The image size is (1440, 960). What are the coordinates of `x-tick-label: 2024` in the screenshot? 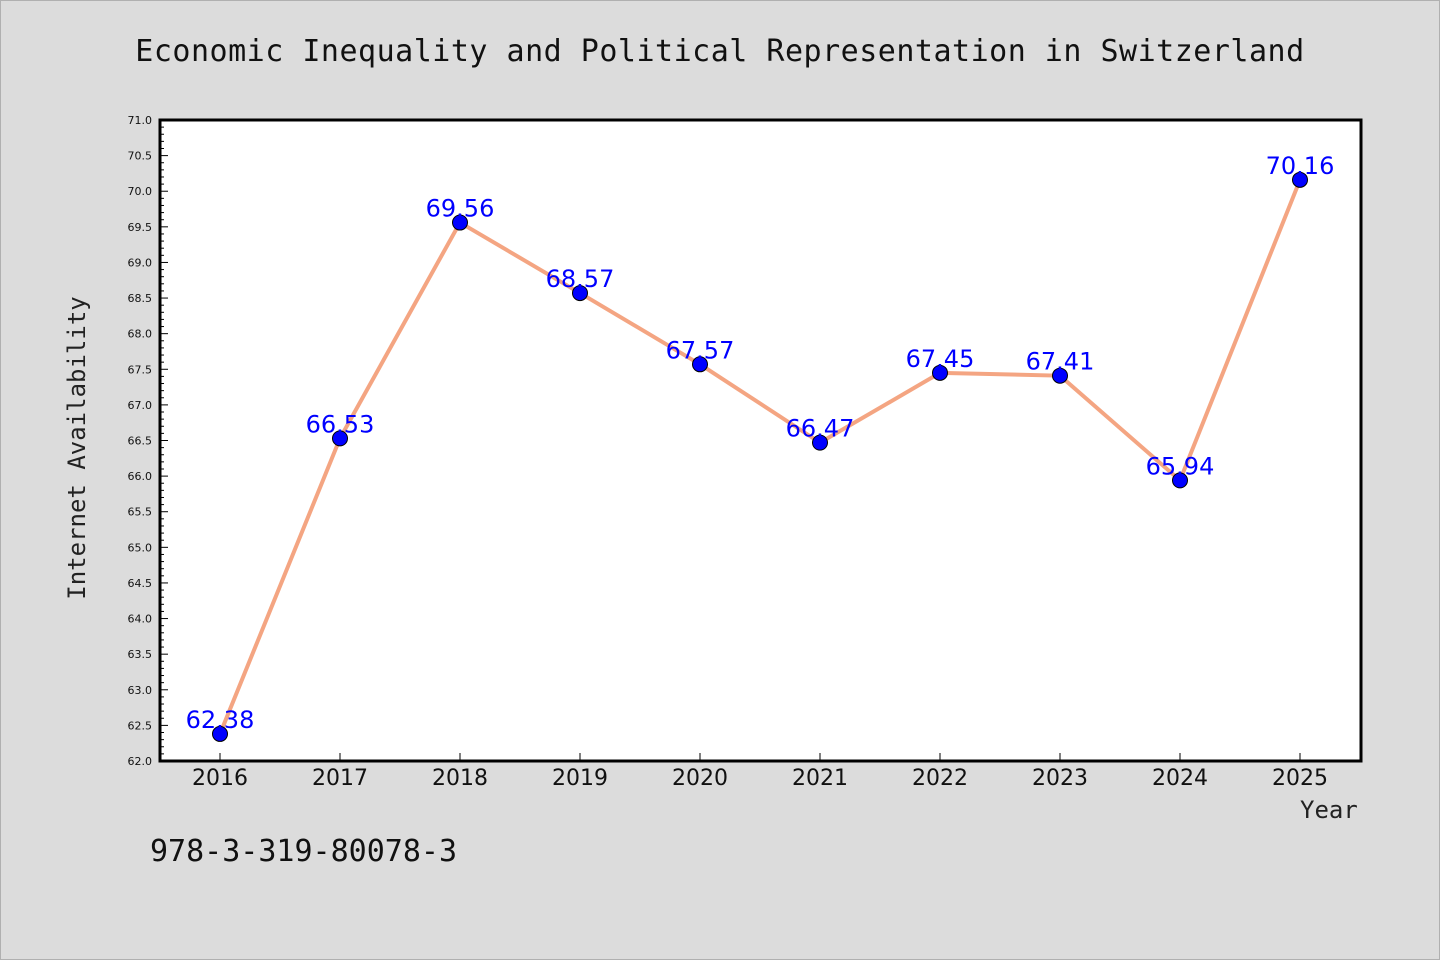 It's located at (1180, 778).